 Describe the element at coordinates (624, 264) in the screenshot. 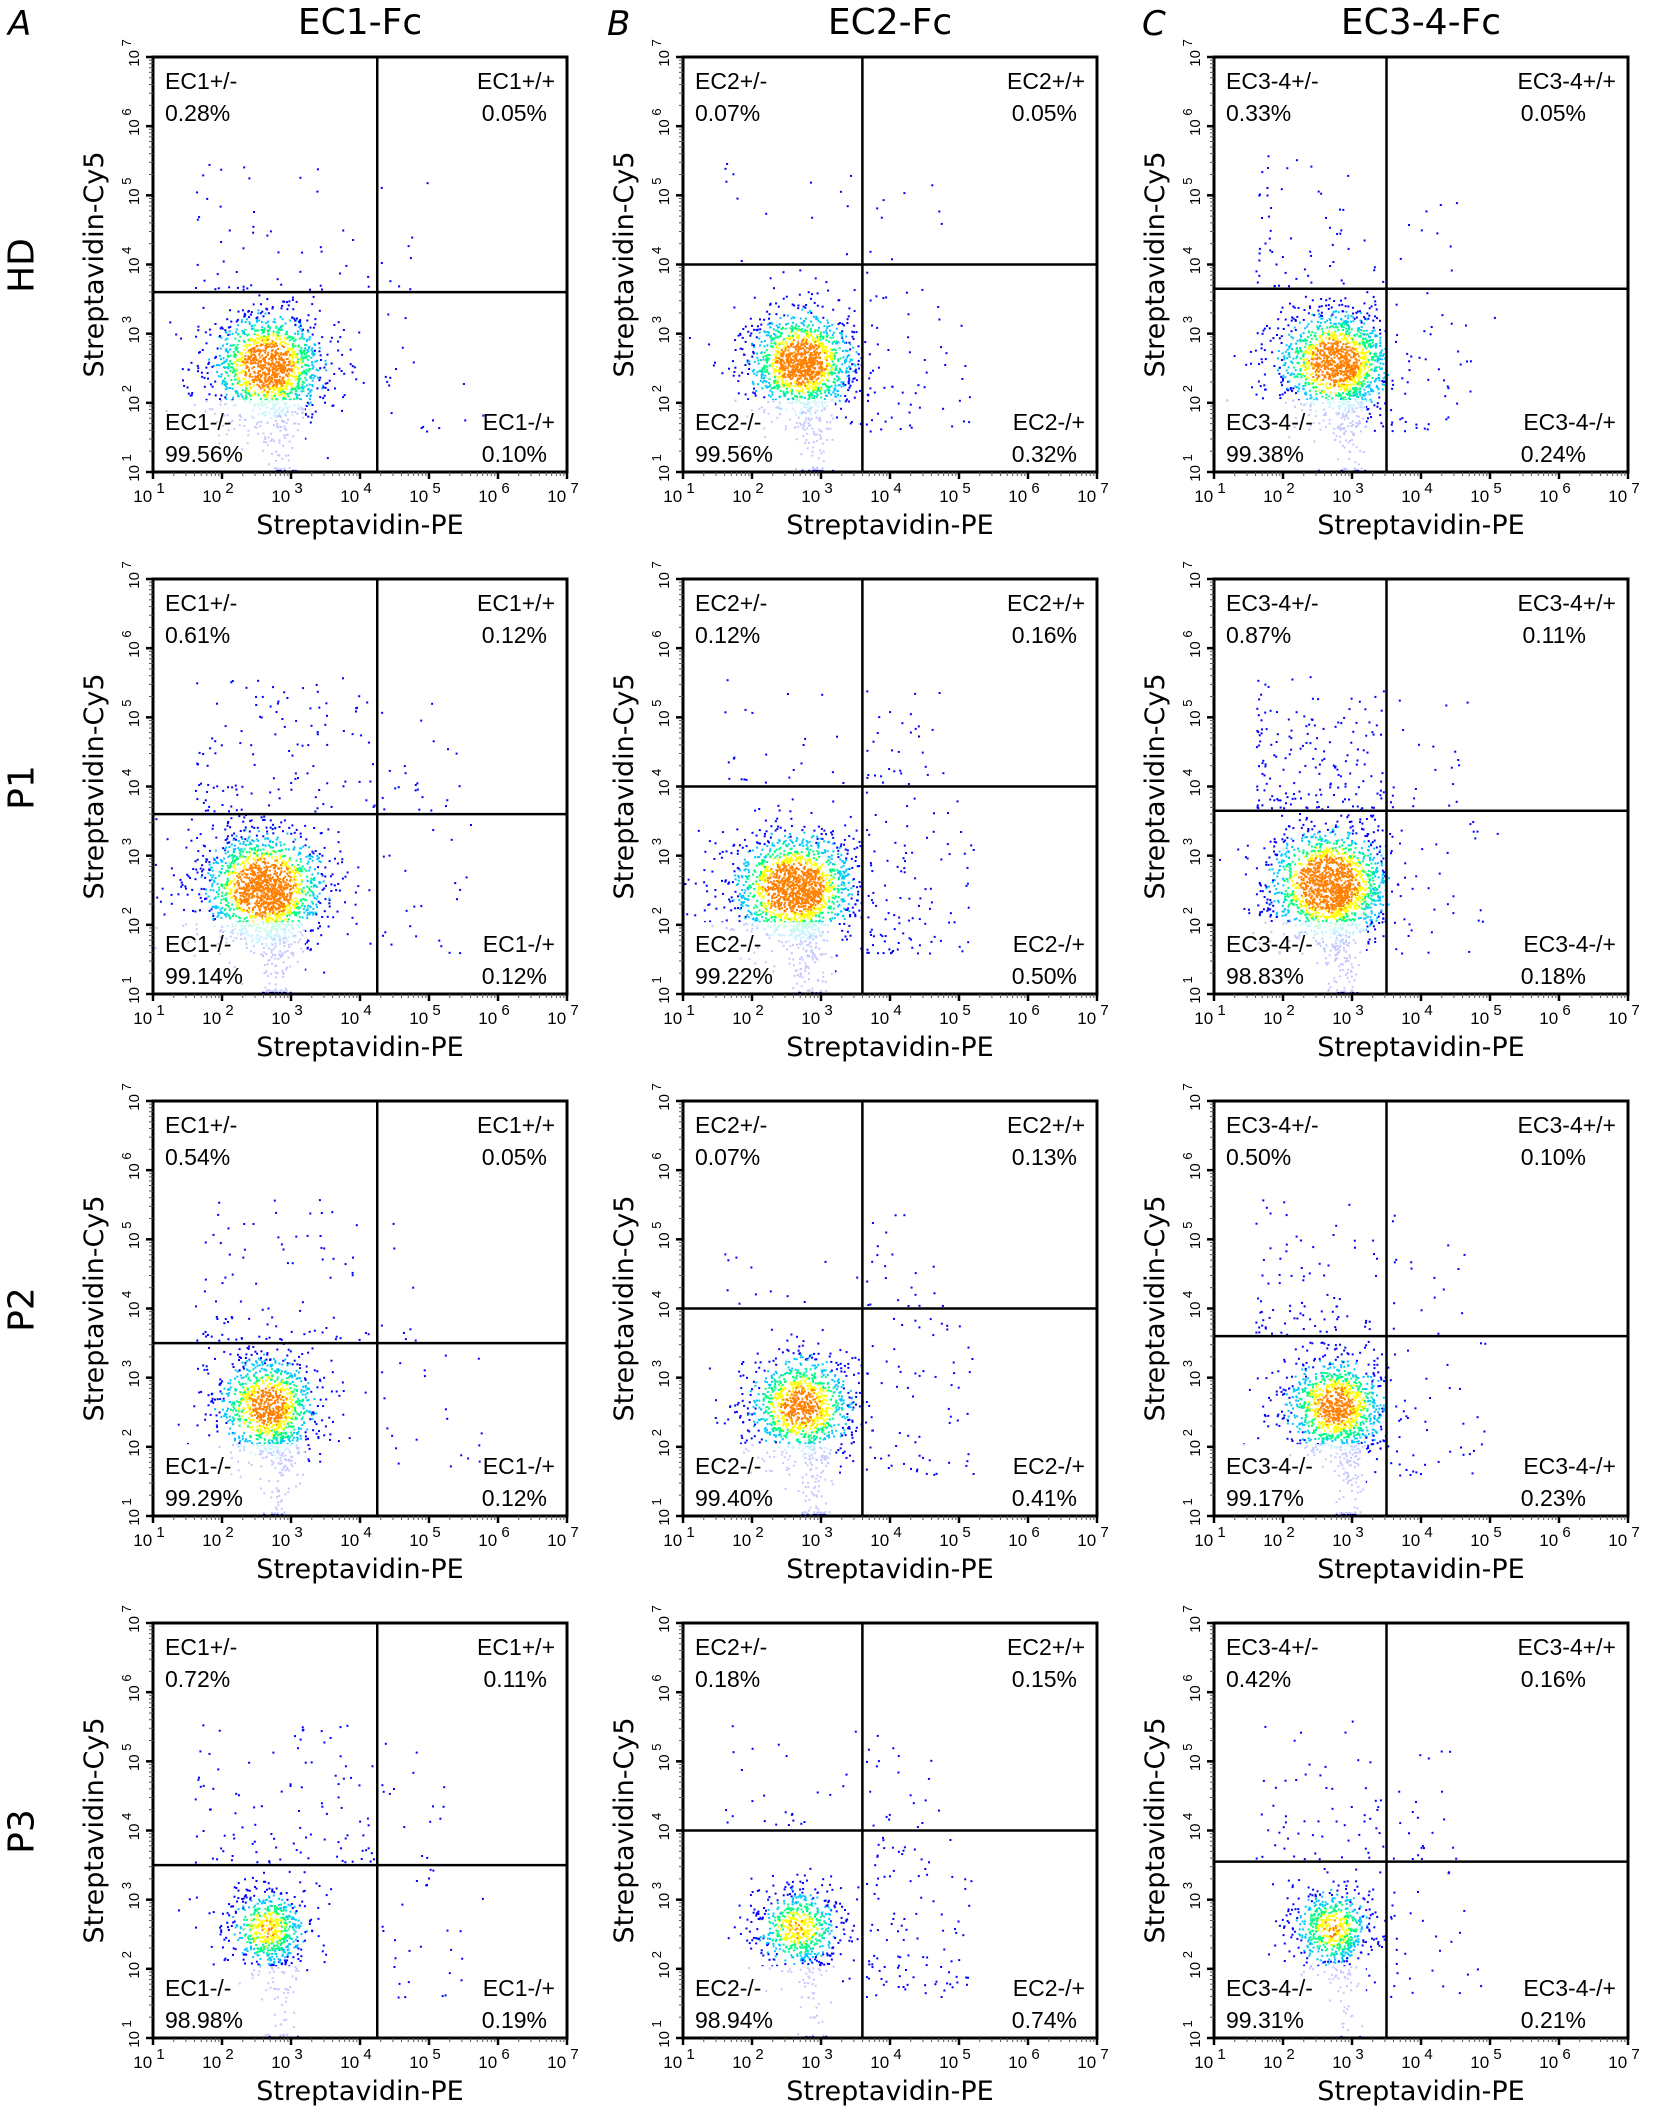

I see `y-axis-title: Streptavidin-Cy5` at that location.